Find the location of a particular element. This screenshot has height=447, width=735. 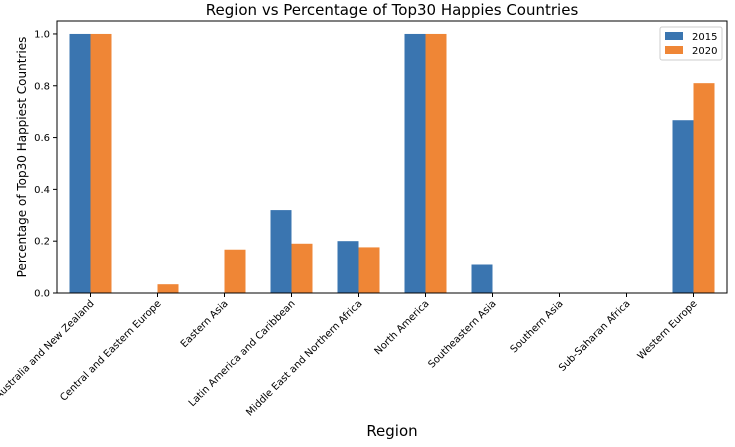

x-tick-label-6: Southeastern Asia is located at coordinates (462, 334).